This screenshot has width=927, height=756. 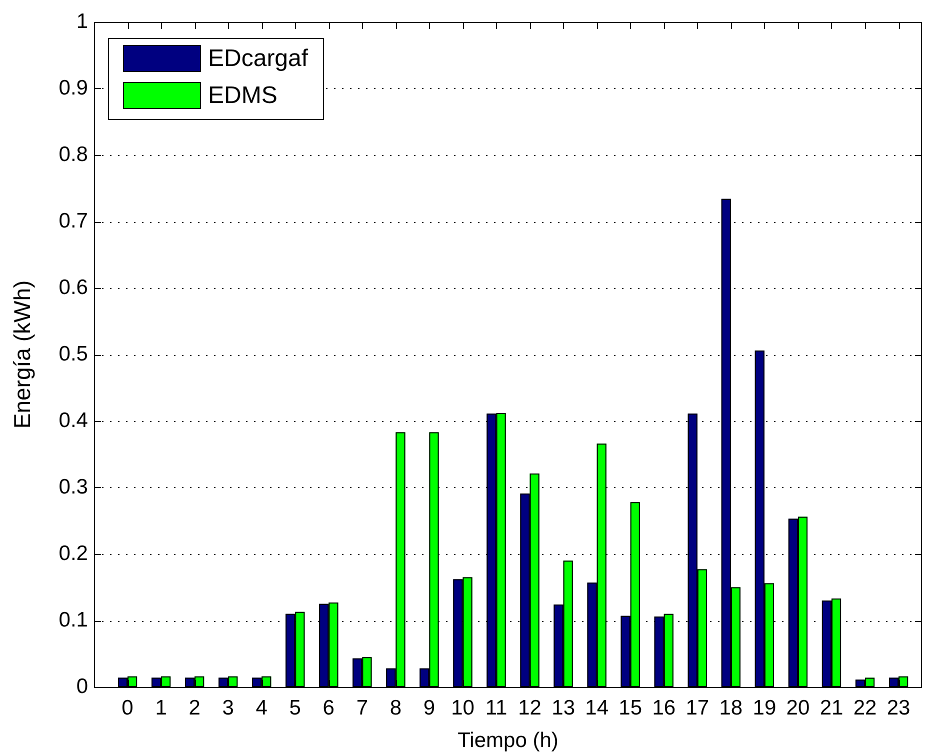 What do you see at coordinates (258, 58) in the screenshot?
I see `legend-label: EDcargaf` at bounding box center [258, 58].